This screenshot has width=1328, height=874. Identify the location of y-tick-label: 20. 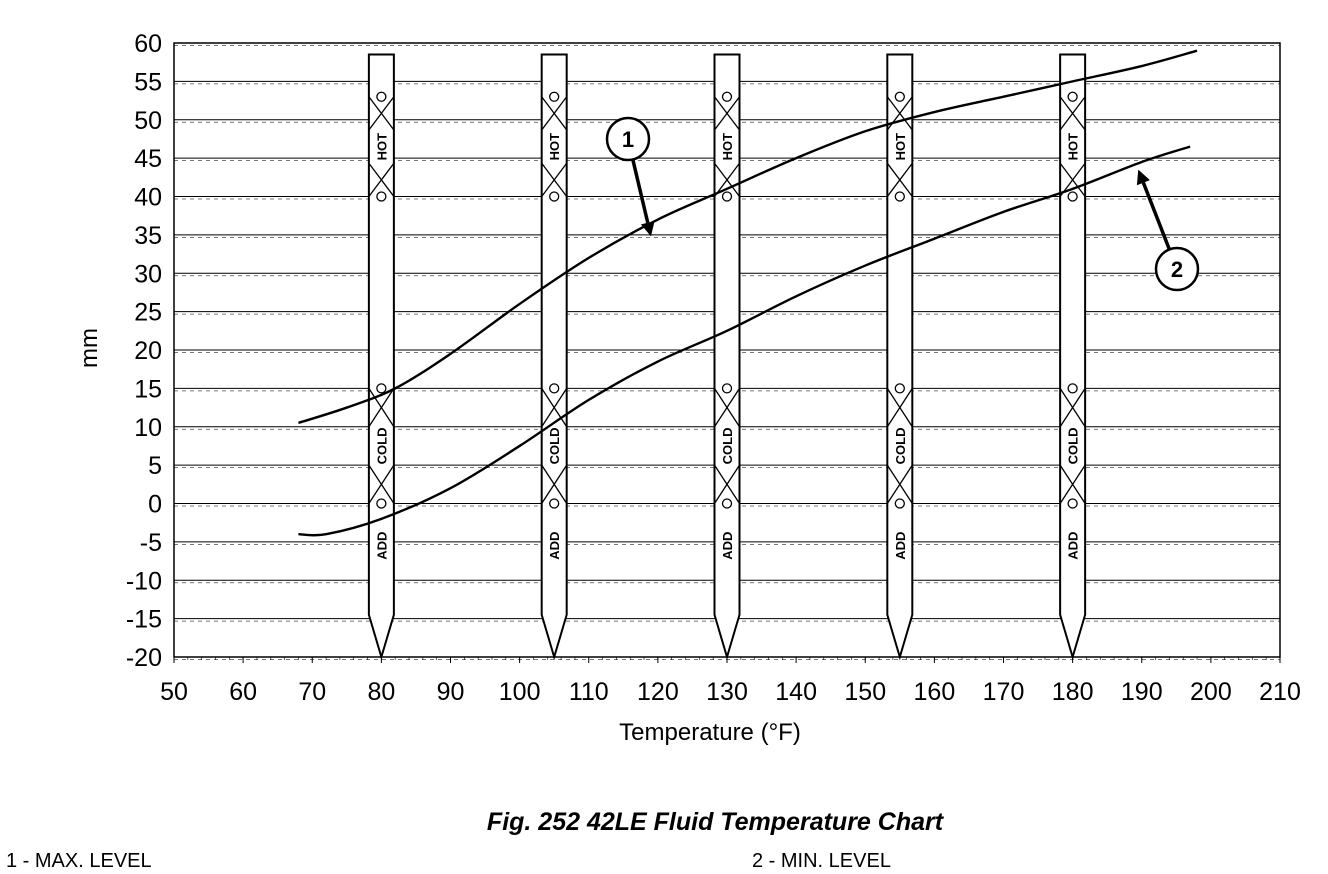
(148, 351).